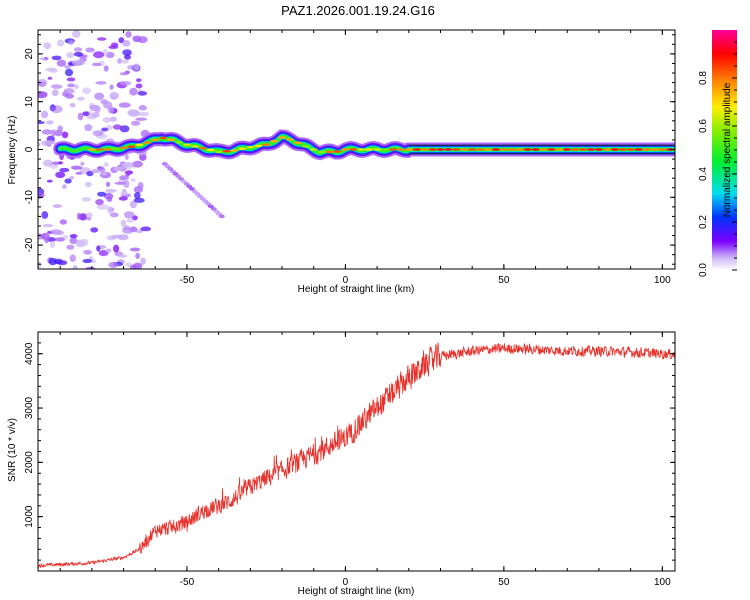  I want to click on spectrogram-xtick-label: 100, so click(662, 280).